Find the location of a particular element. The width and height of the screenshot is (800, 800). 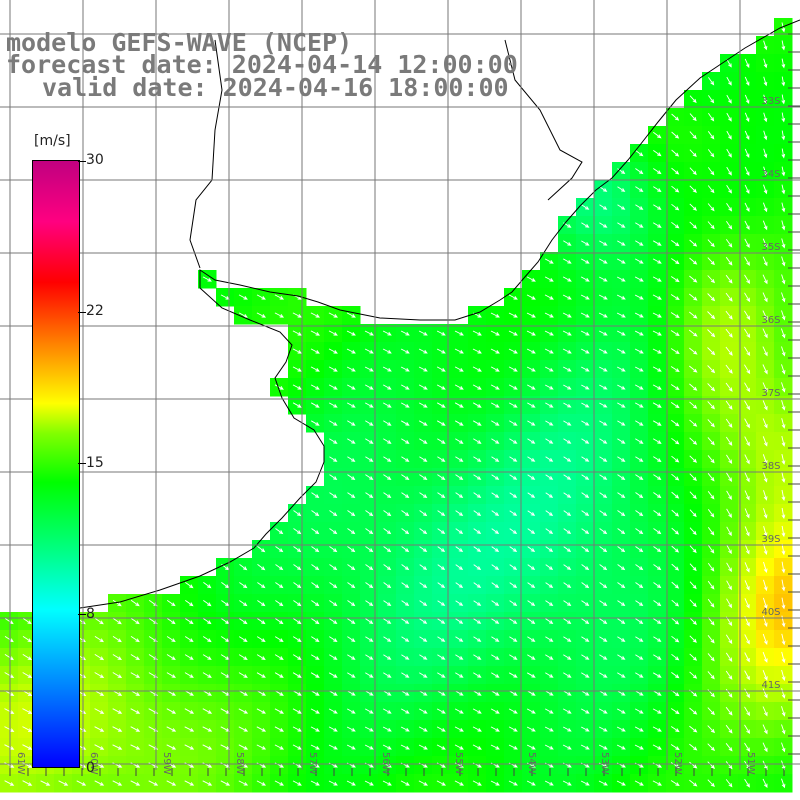

lat-label: 39S is located at coordinates (770, 539).